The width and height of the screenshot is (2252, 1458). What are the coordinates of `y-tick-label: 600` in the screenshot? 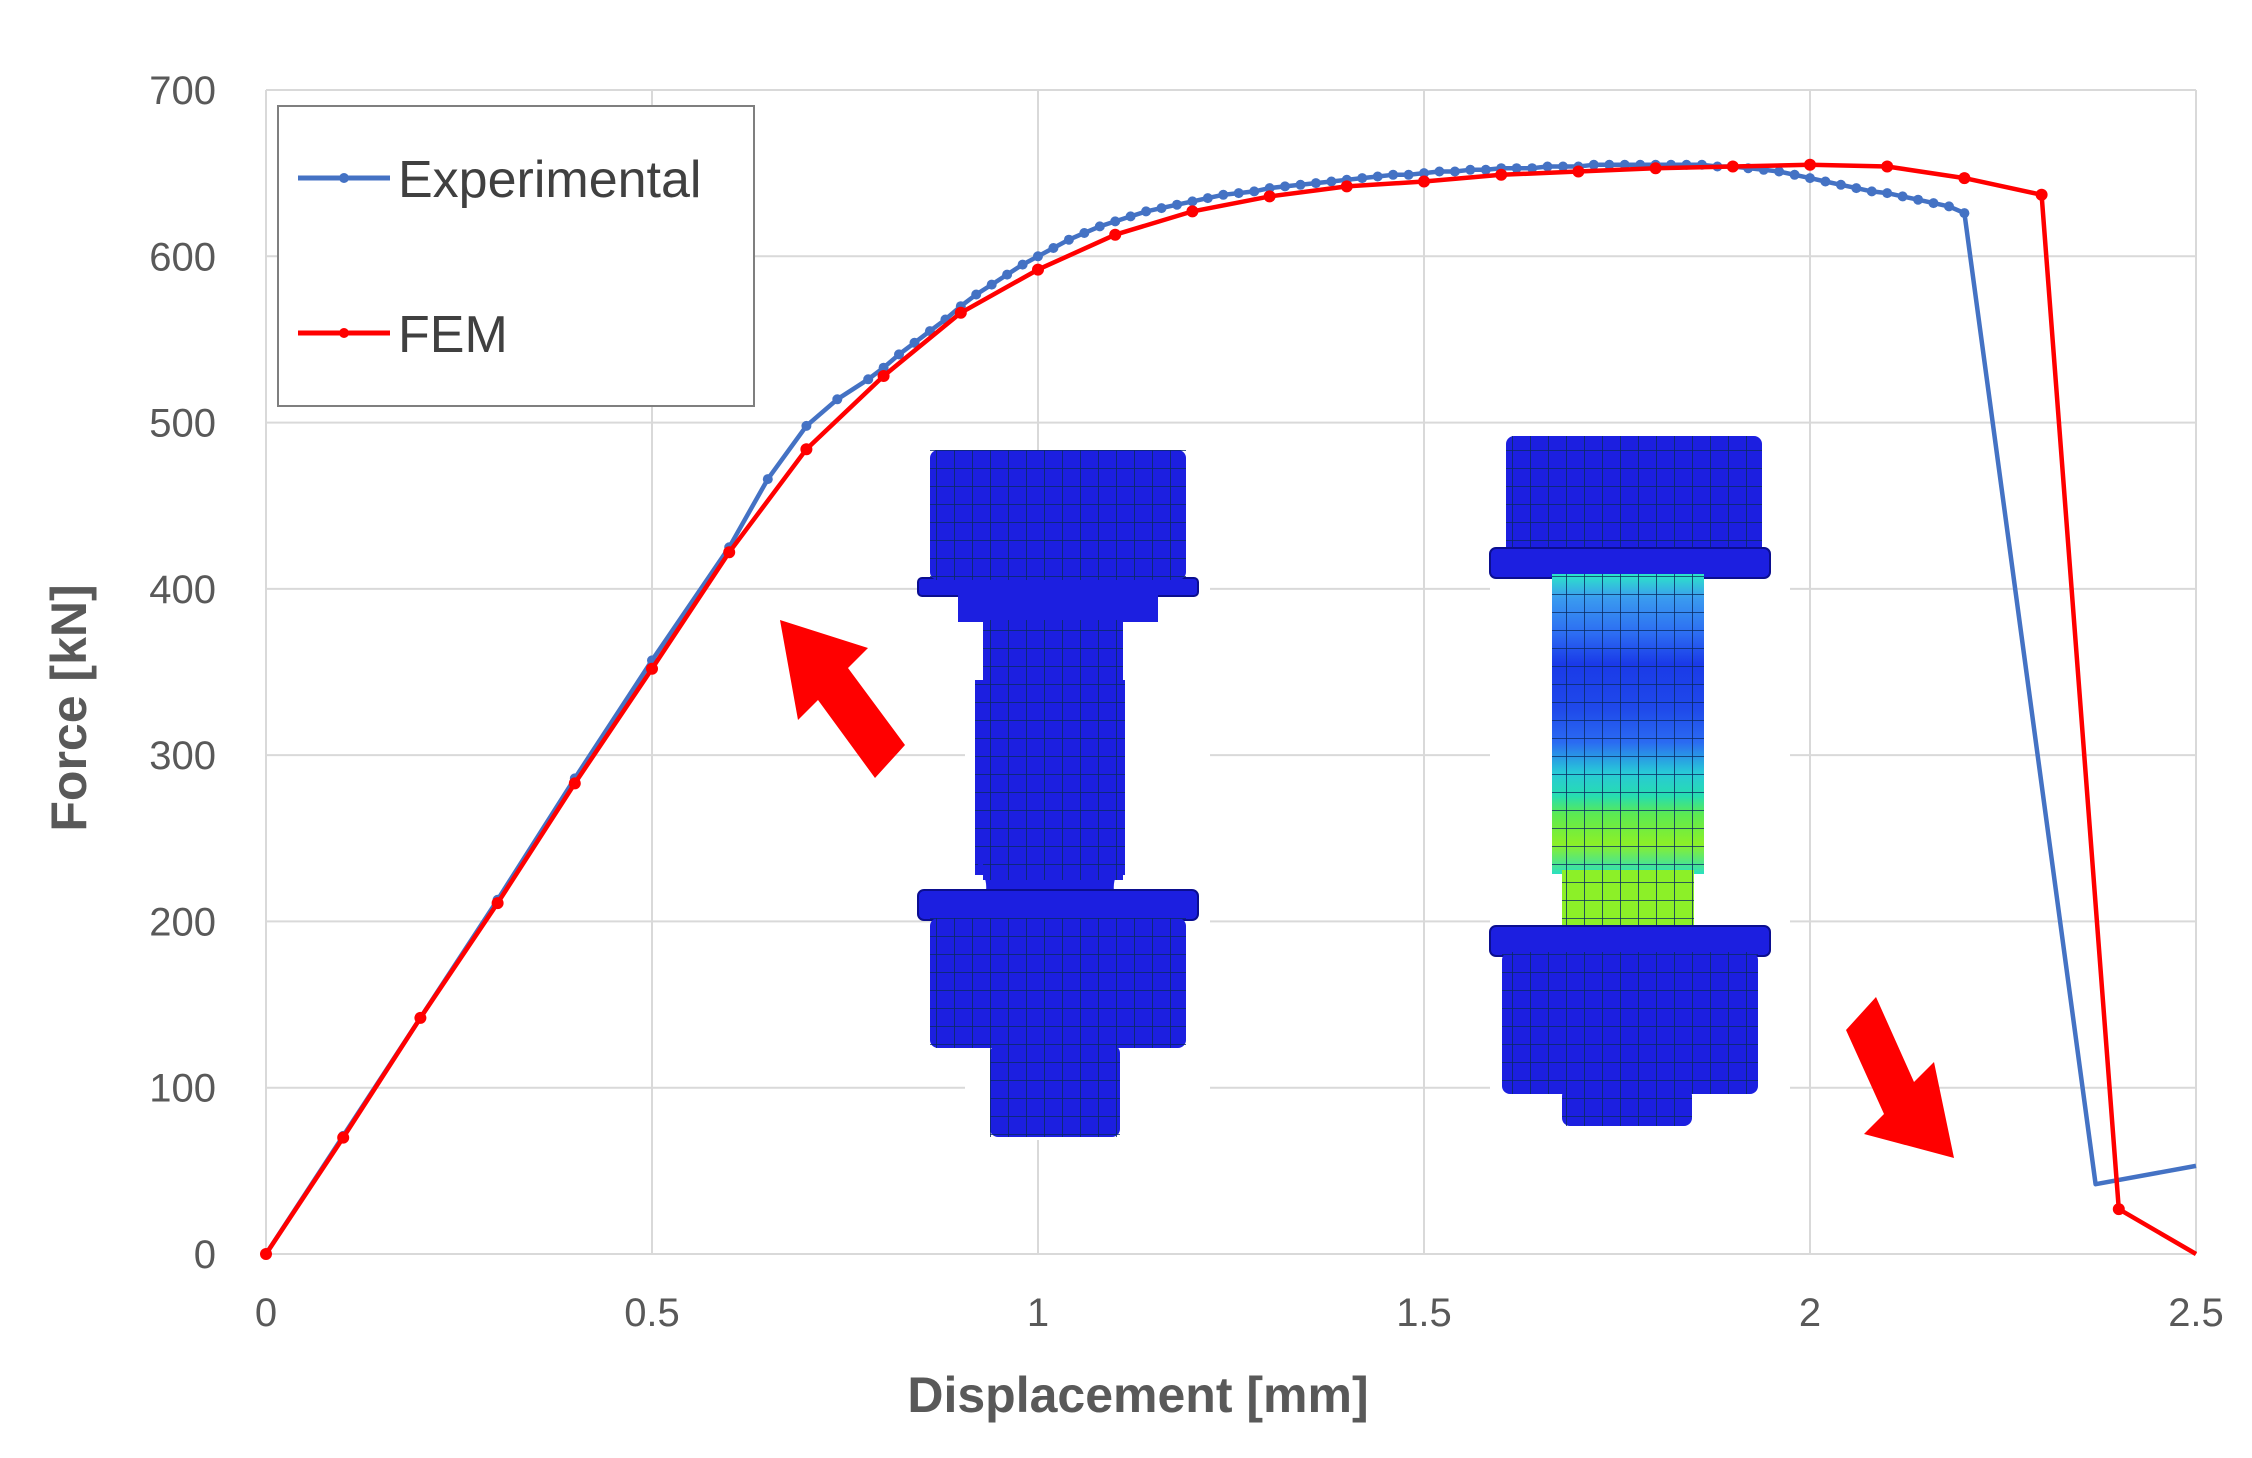 It's located at (182, 257).